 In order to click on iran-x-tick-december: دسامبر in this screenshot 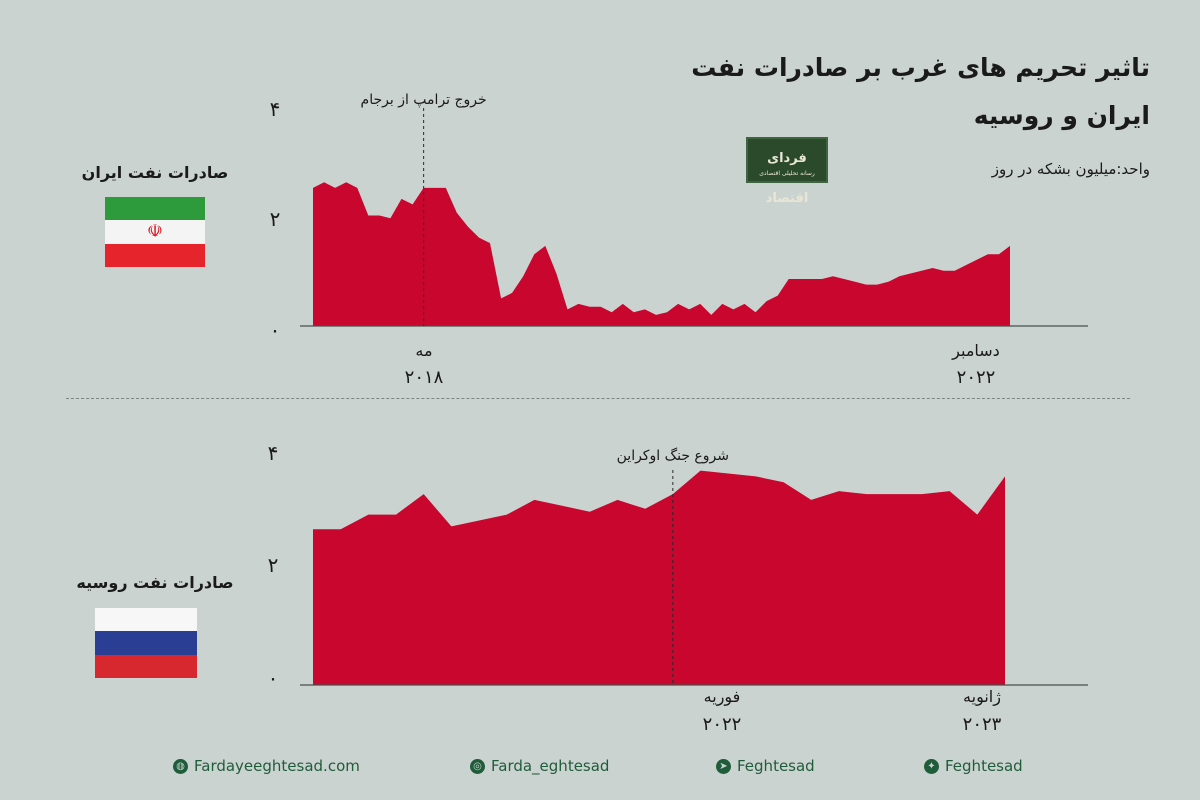, I will do `click(975, 351)`.